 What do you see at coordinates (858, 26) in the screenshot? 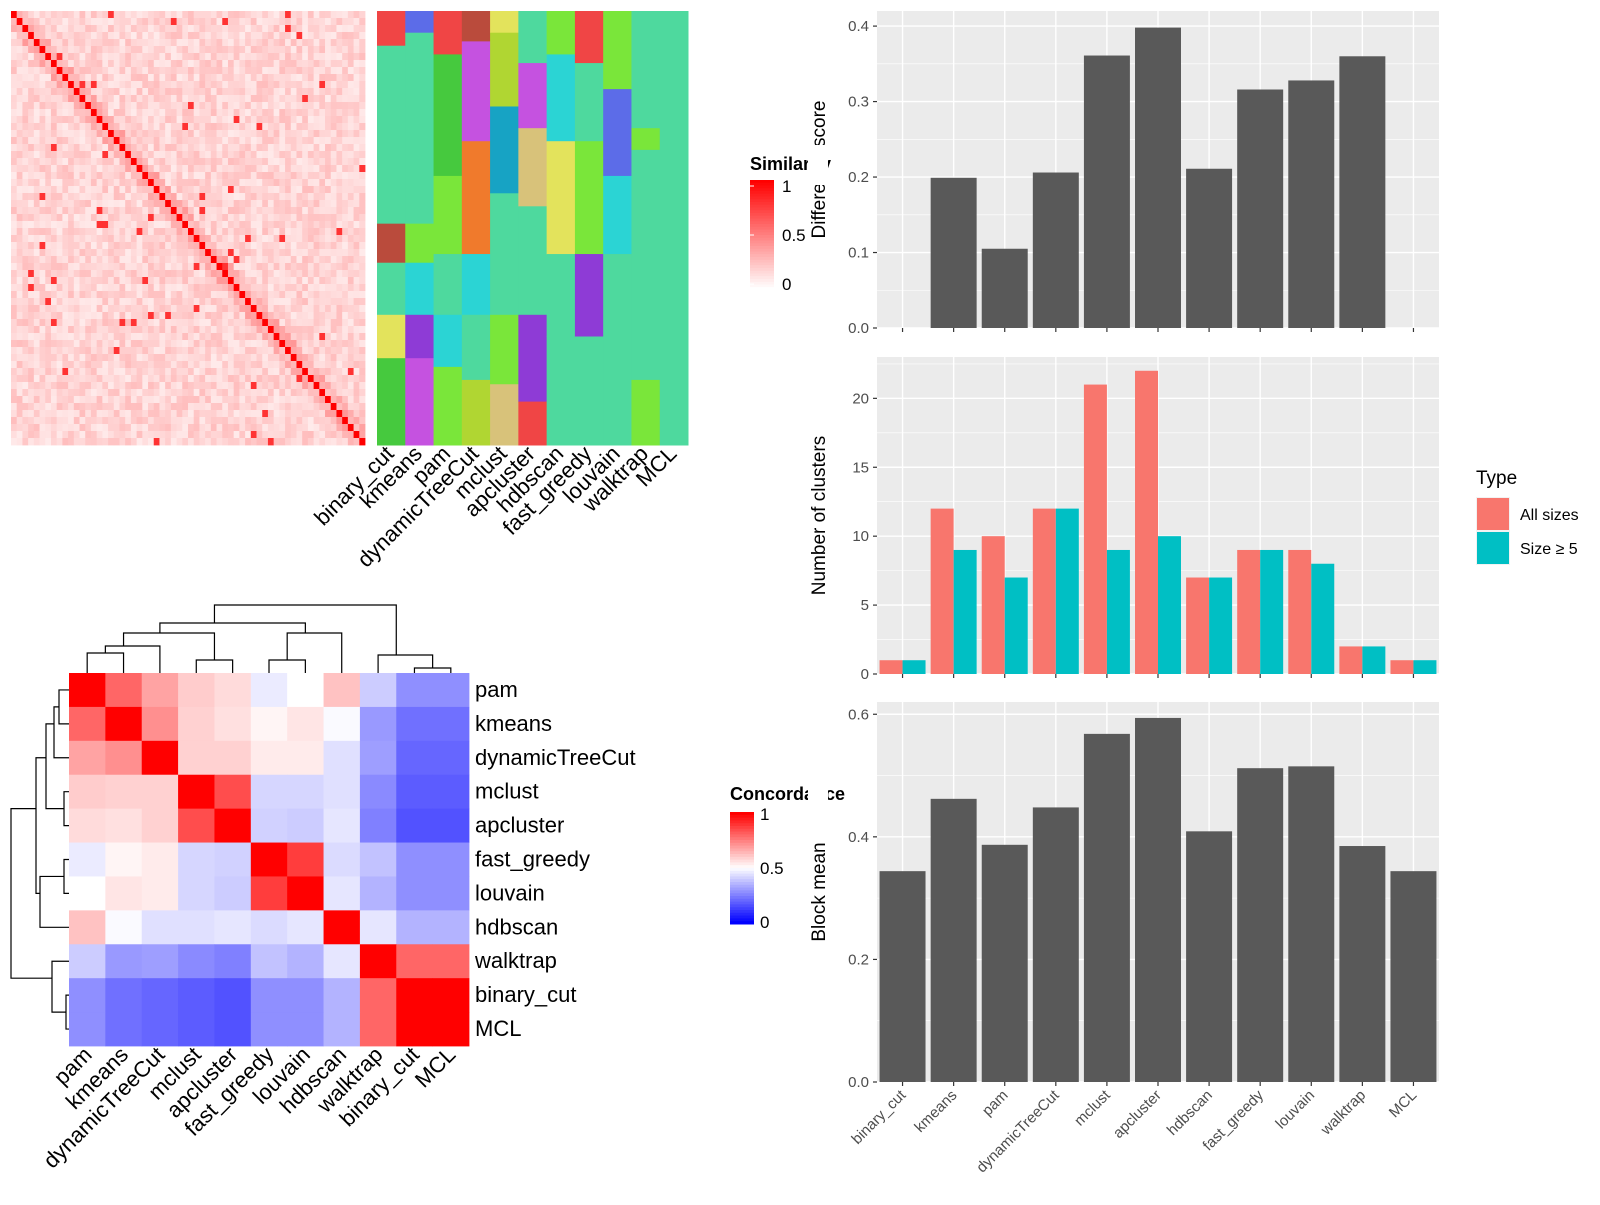
I see `y-tick-label: 0.4` at bounding box center [858, 26].